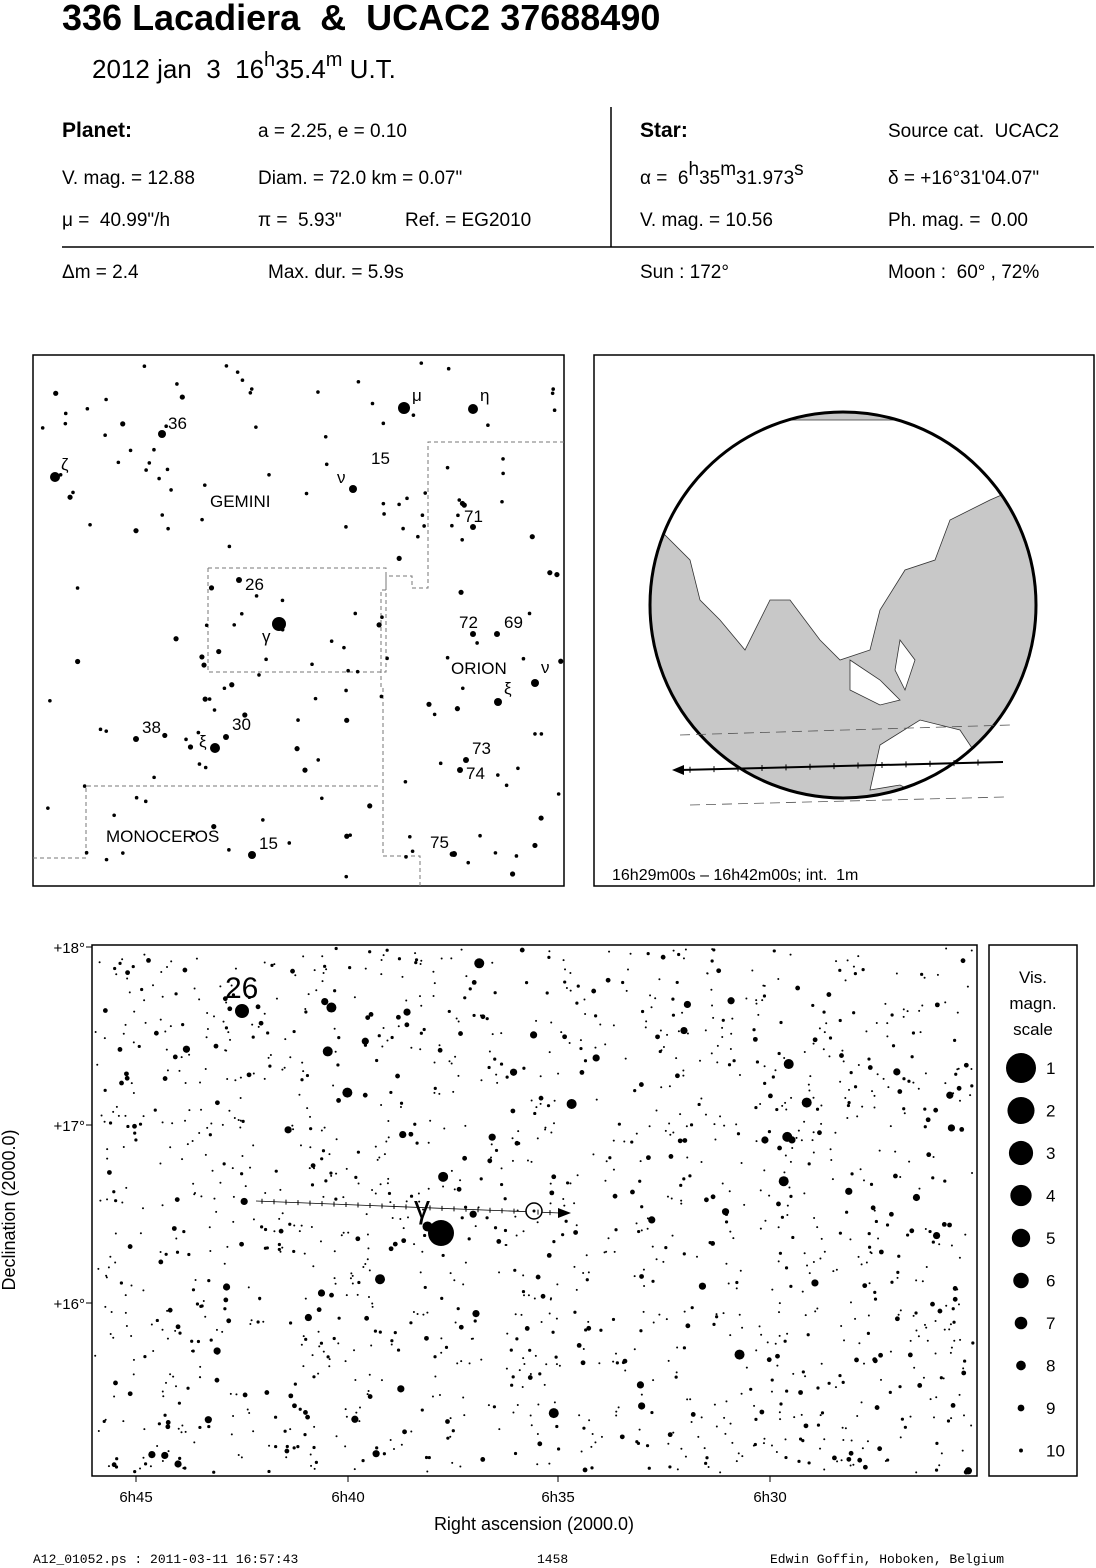 The width and height of the screenshot is (1096, 1568). I want to click on star-label: 26, so click(241, 988).